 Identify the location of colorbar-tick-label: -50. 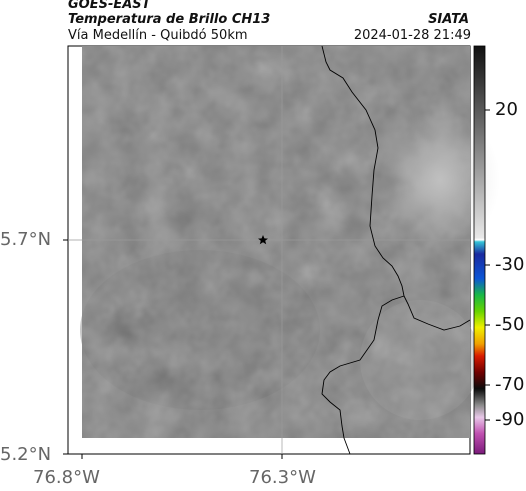
(510, 324).